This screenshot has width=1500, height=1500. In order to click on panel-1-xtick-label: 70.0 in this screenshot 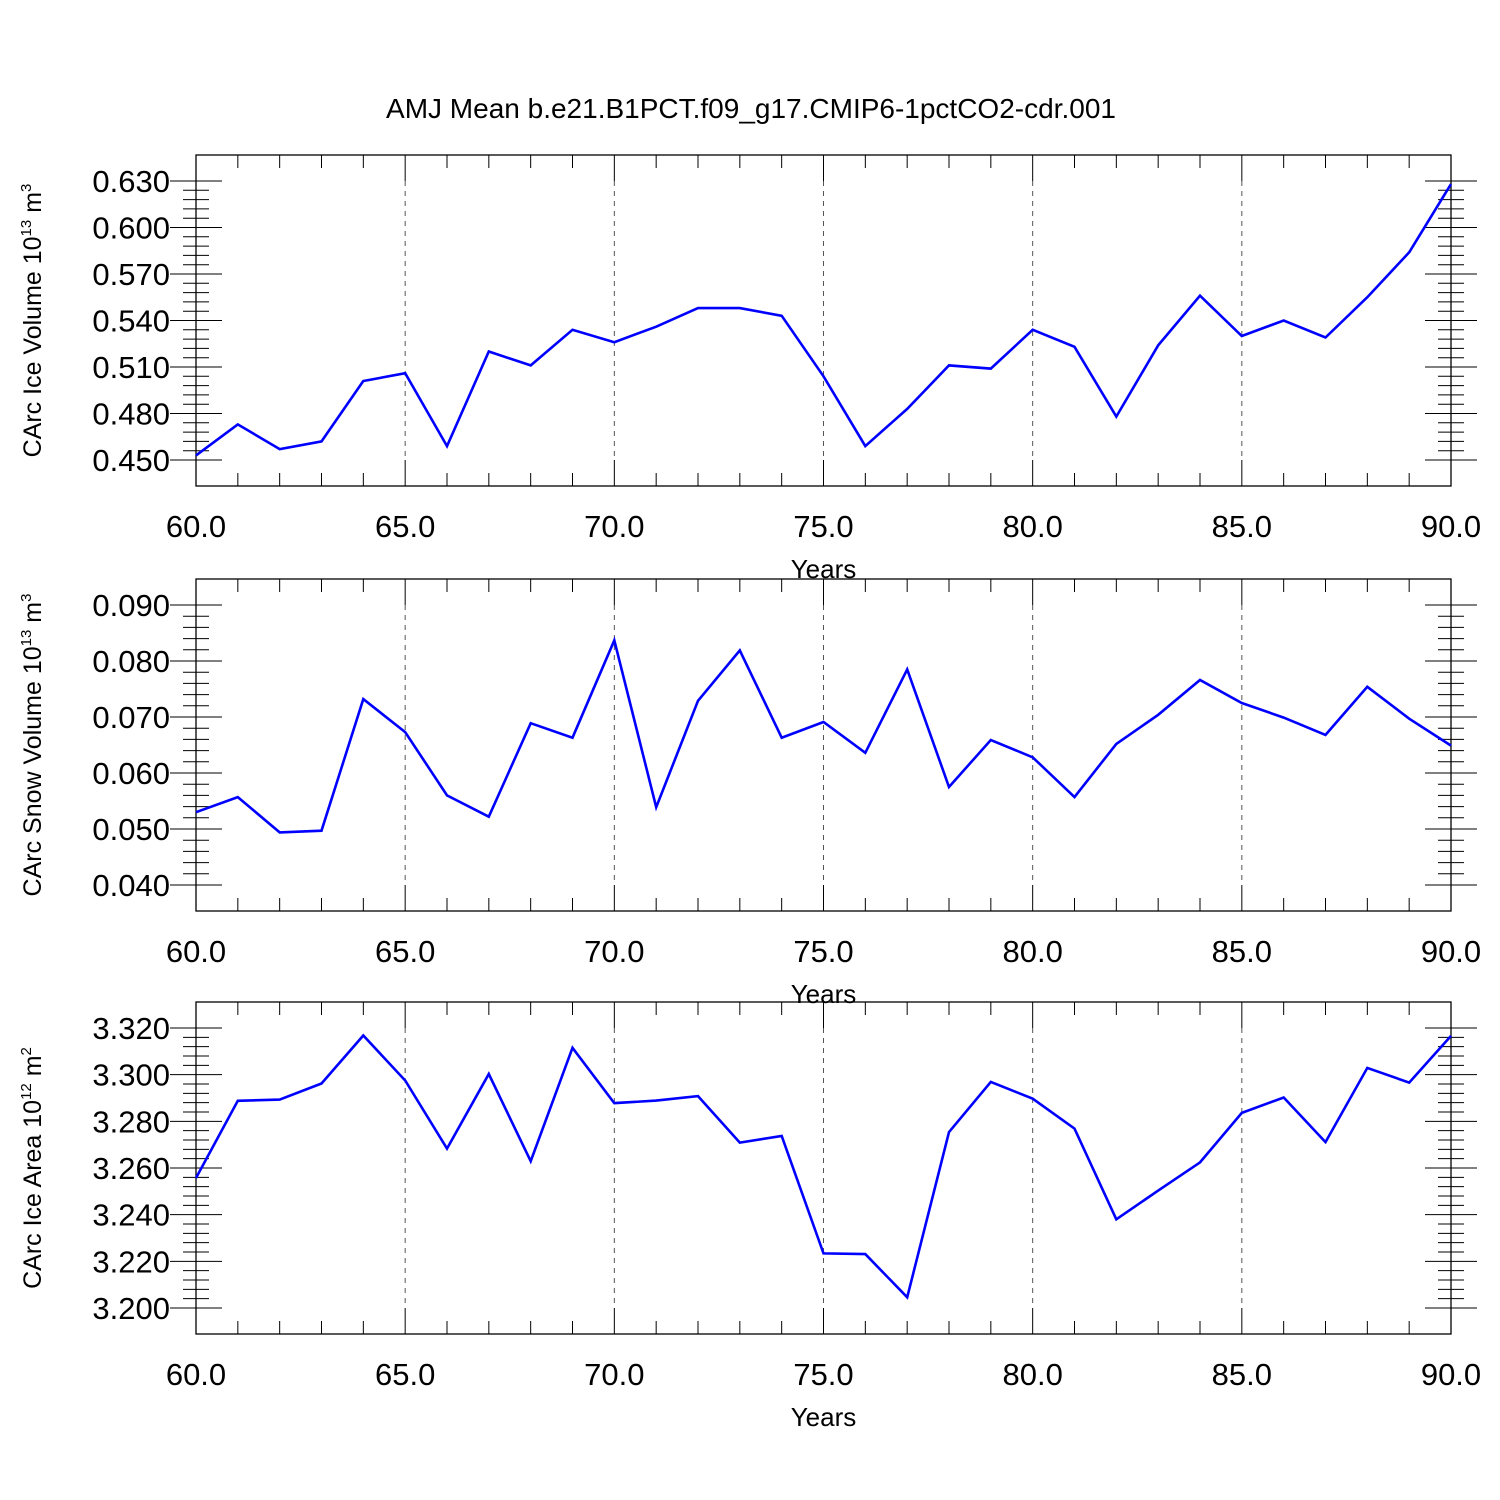, I will do `click(614, 526)`.